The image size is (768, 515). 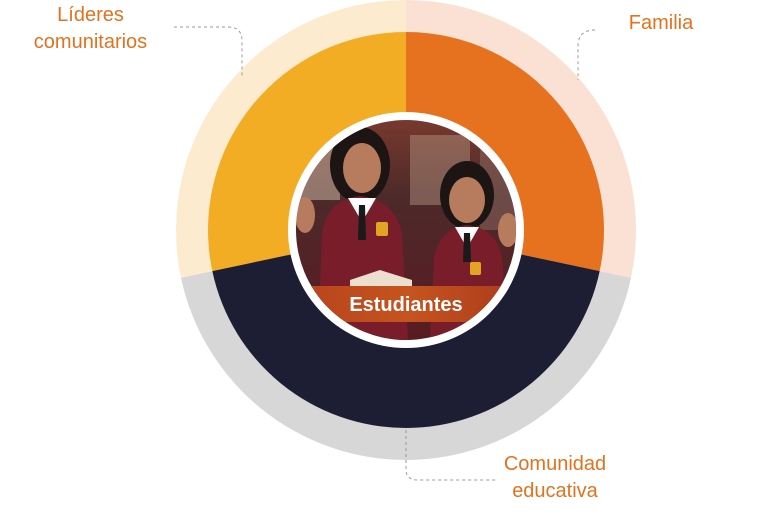 What do you see at coordinates (555, 478) in the screenshot?
I see `comunidad-label: Comunidad educativa` at bounding box center [555, 478].